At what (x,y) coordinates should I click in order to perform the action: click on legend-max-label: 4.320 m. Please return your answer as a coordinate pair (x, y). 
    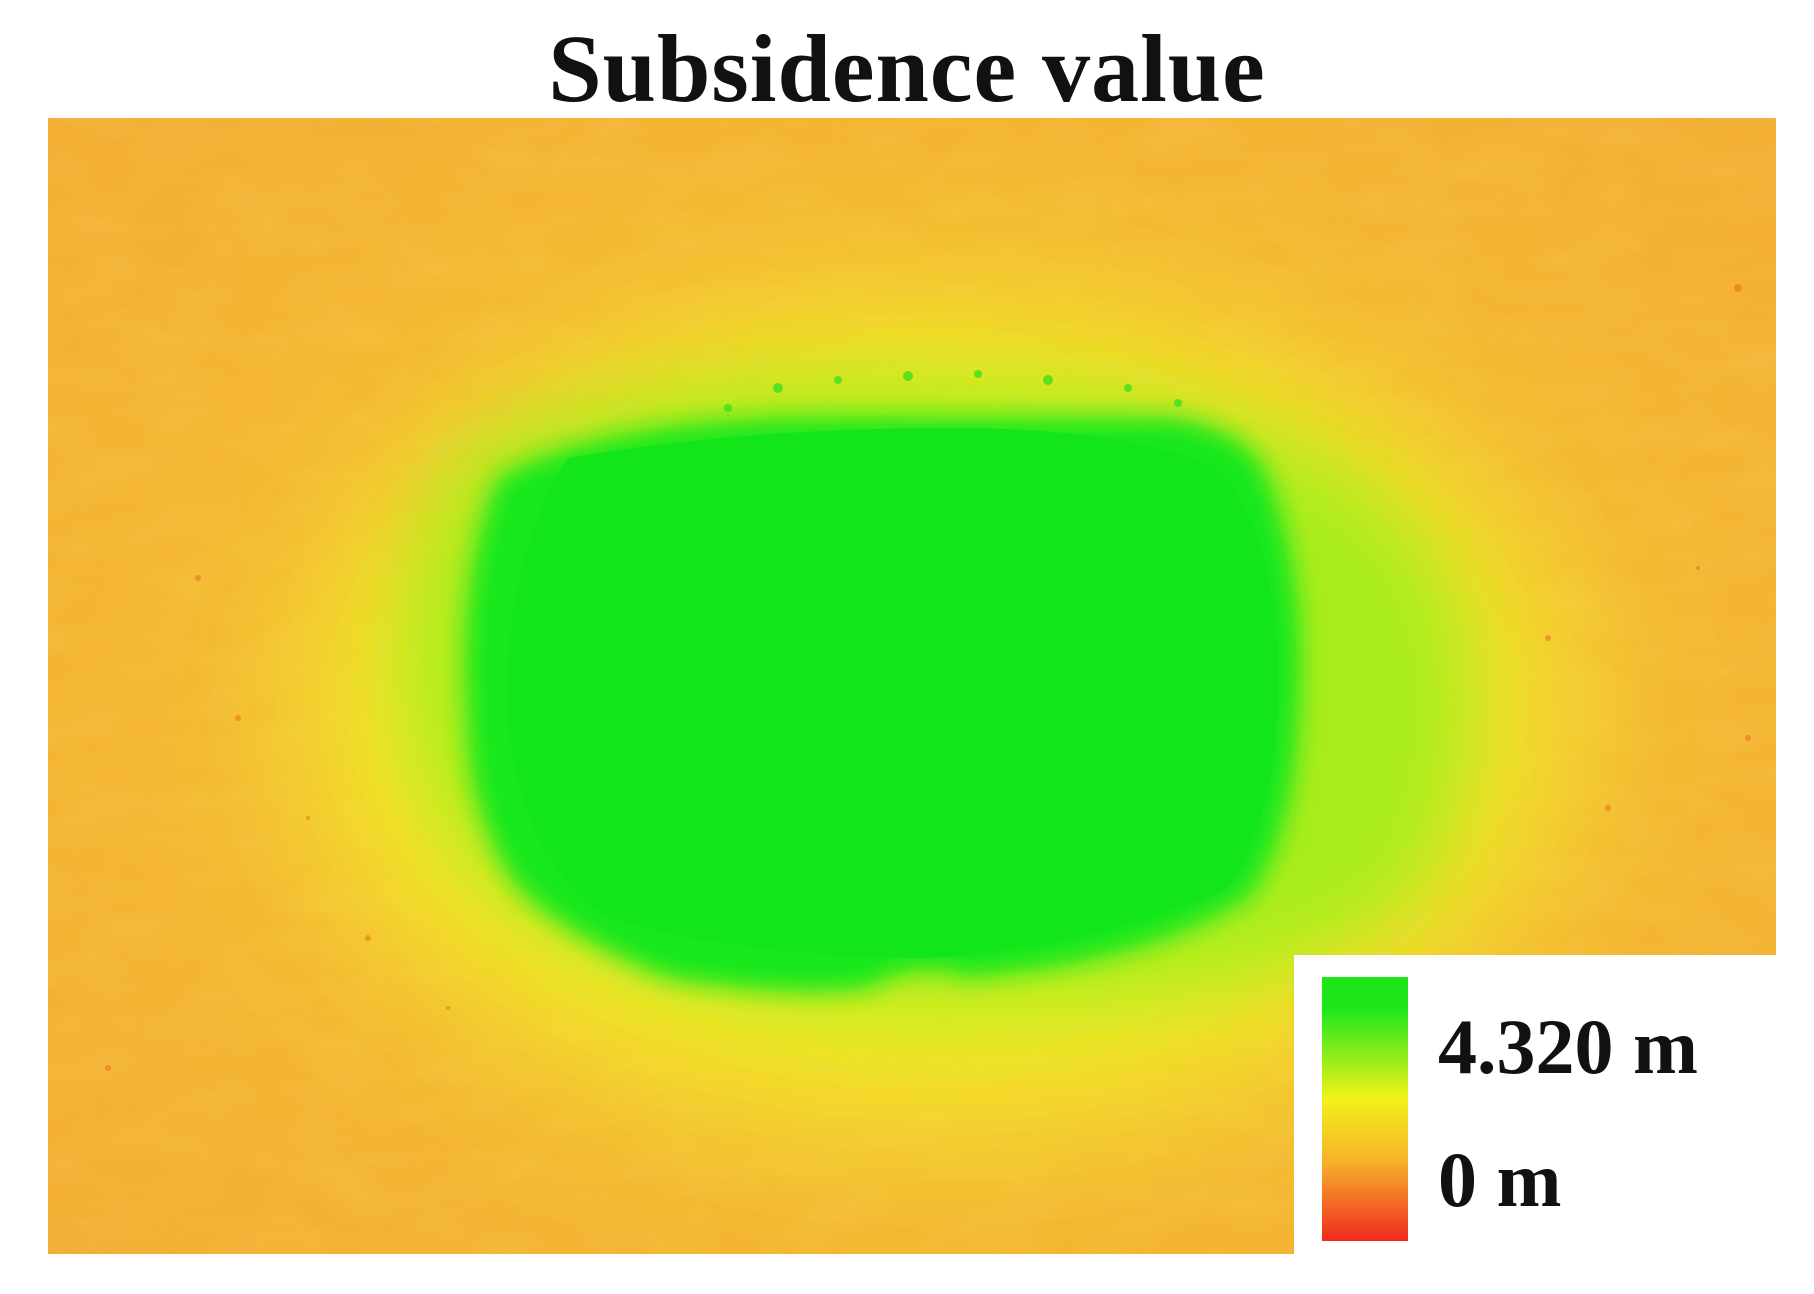
    Looking at the image, I should click on (1568, 1046).